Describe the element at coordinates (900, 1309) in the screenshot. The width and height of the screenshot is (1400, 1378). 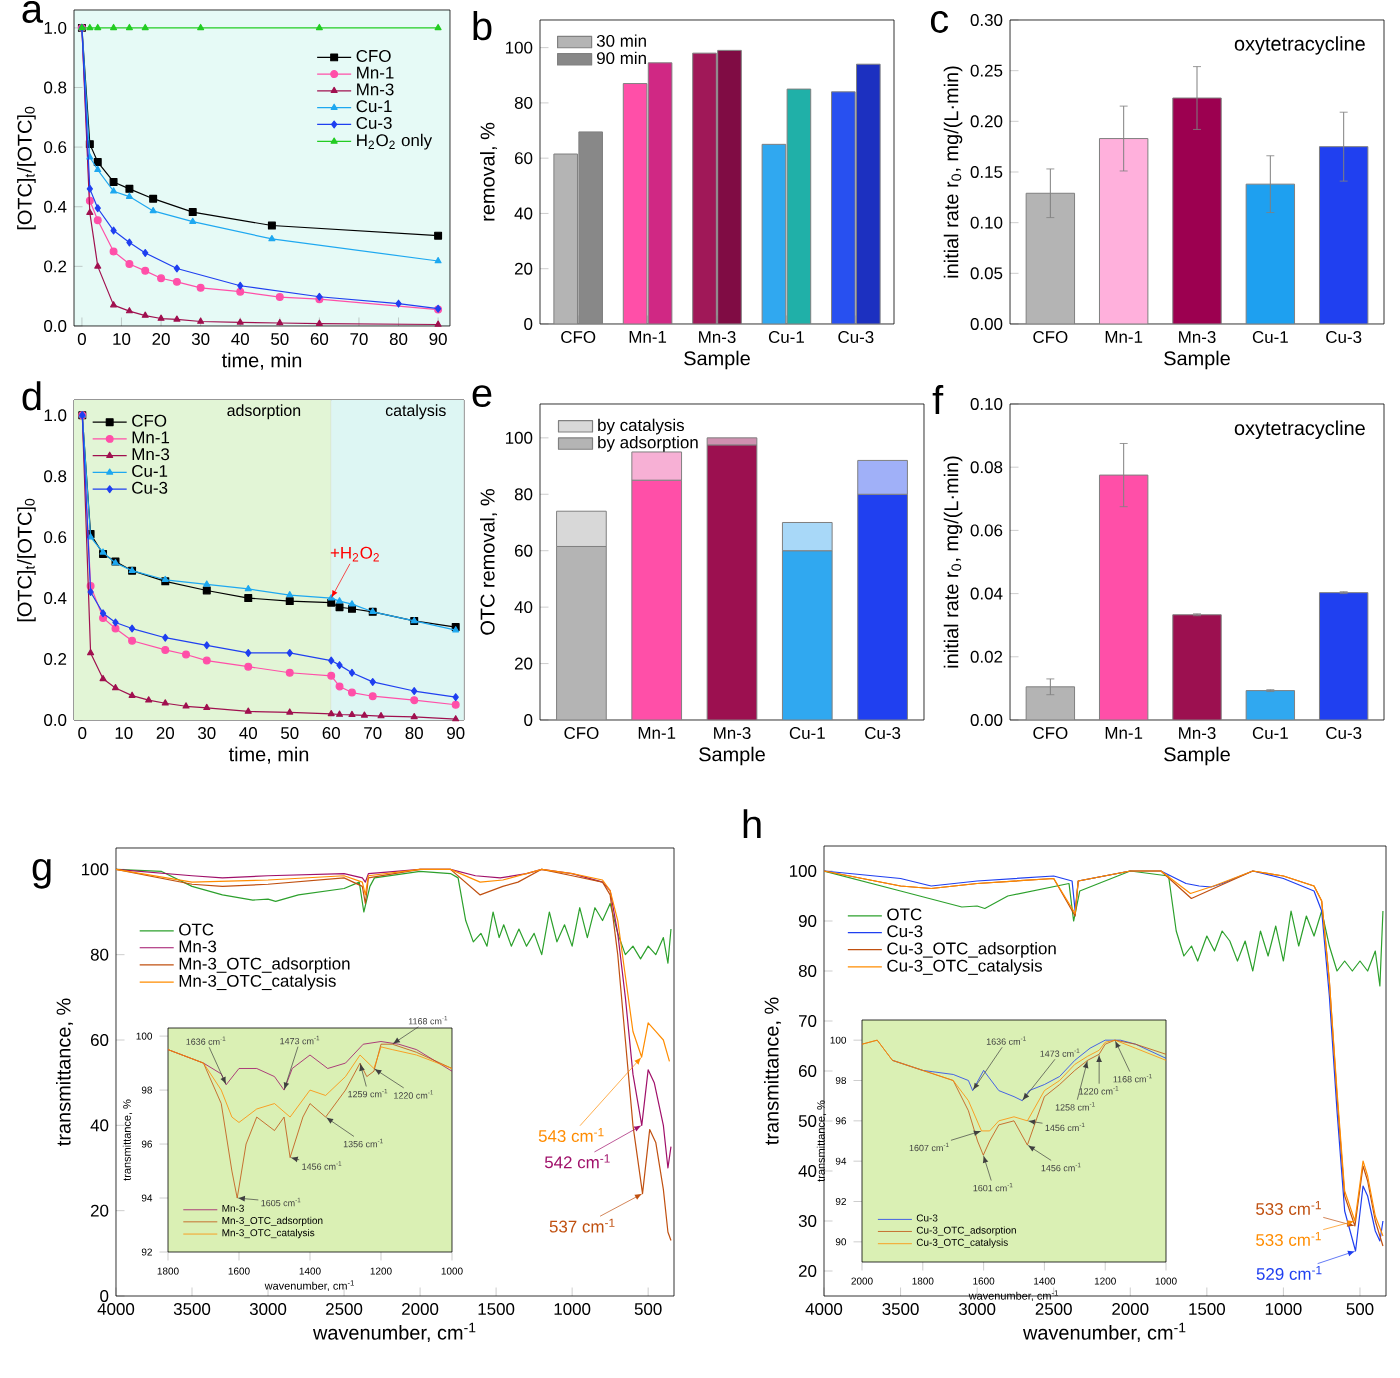
I see `x-tick-label: 3500` at that location.